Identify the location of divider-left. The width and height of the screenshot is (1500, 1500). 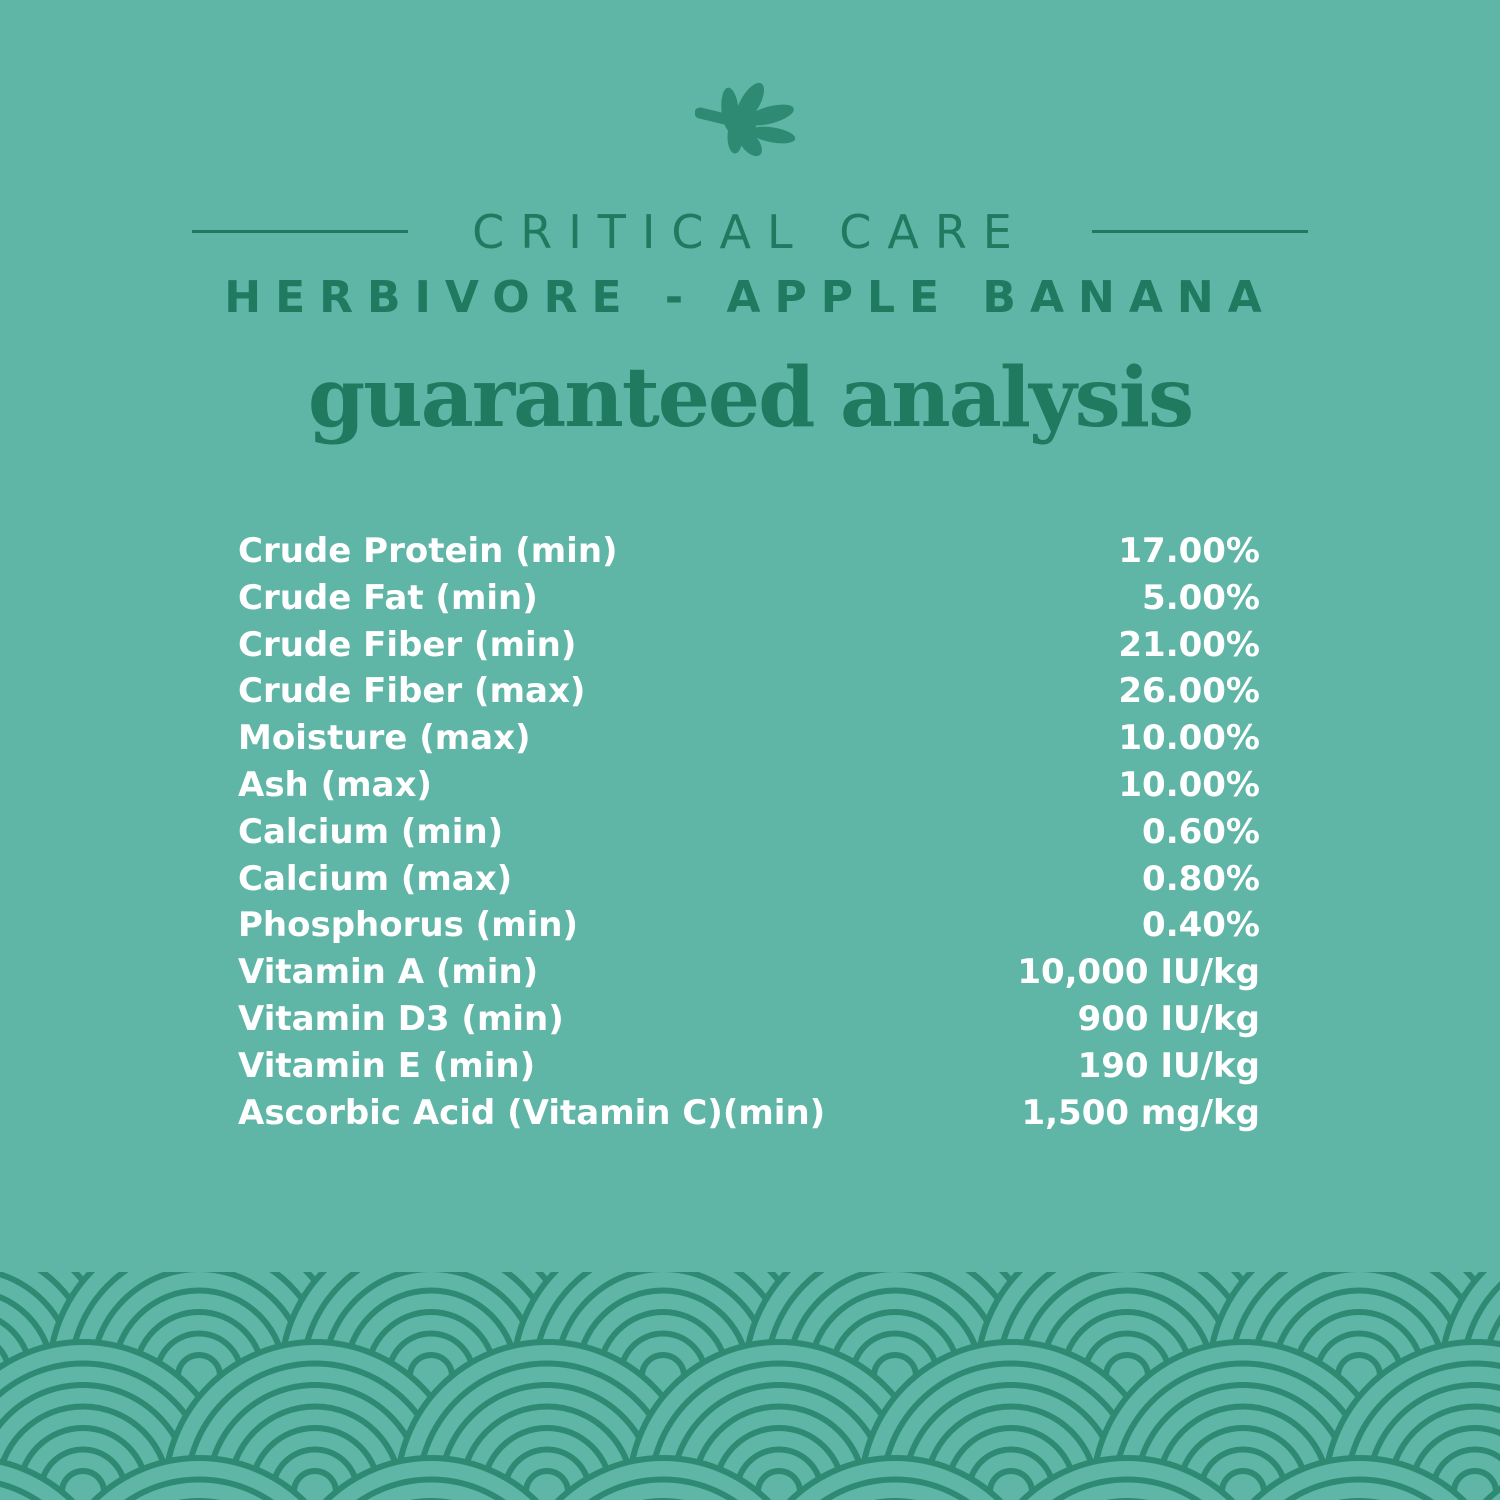
(300, 231).